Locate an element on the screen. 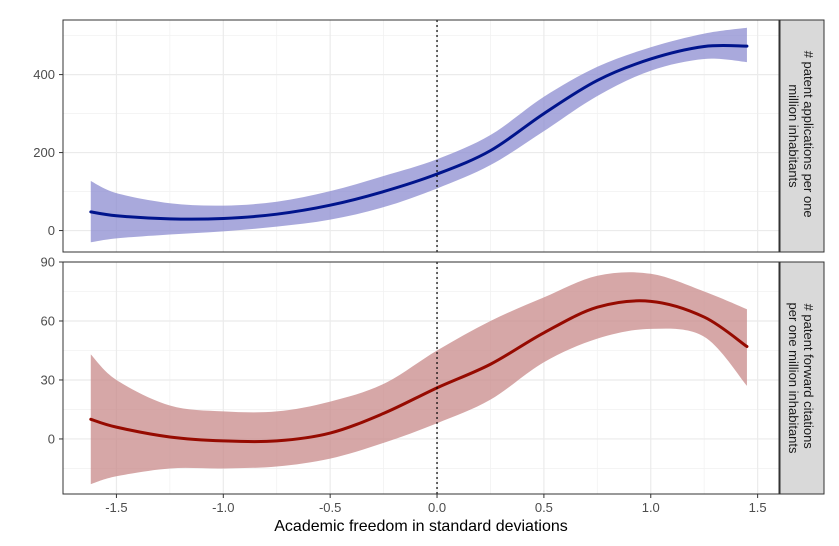 This screenshot has width=839, height=546. strip-bottom-background is located at coordinates (802, 378).